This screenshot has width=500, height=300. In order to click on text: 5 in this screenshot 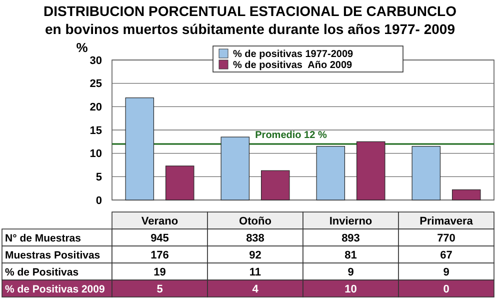, I will do `click(159, 290)`.